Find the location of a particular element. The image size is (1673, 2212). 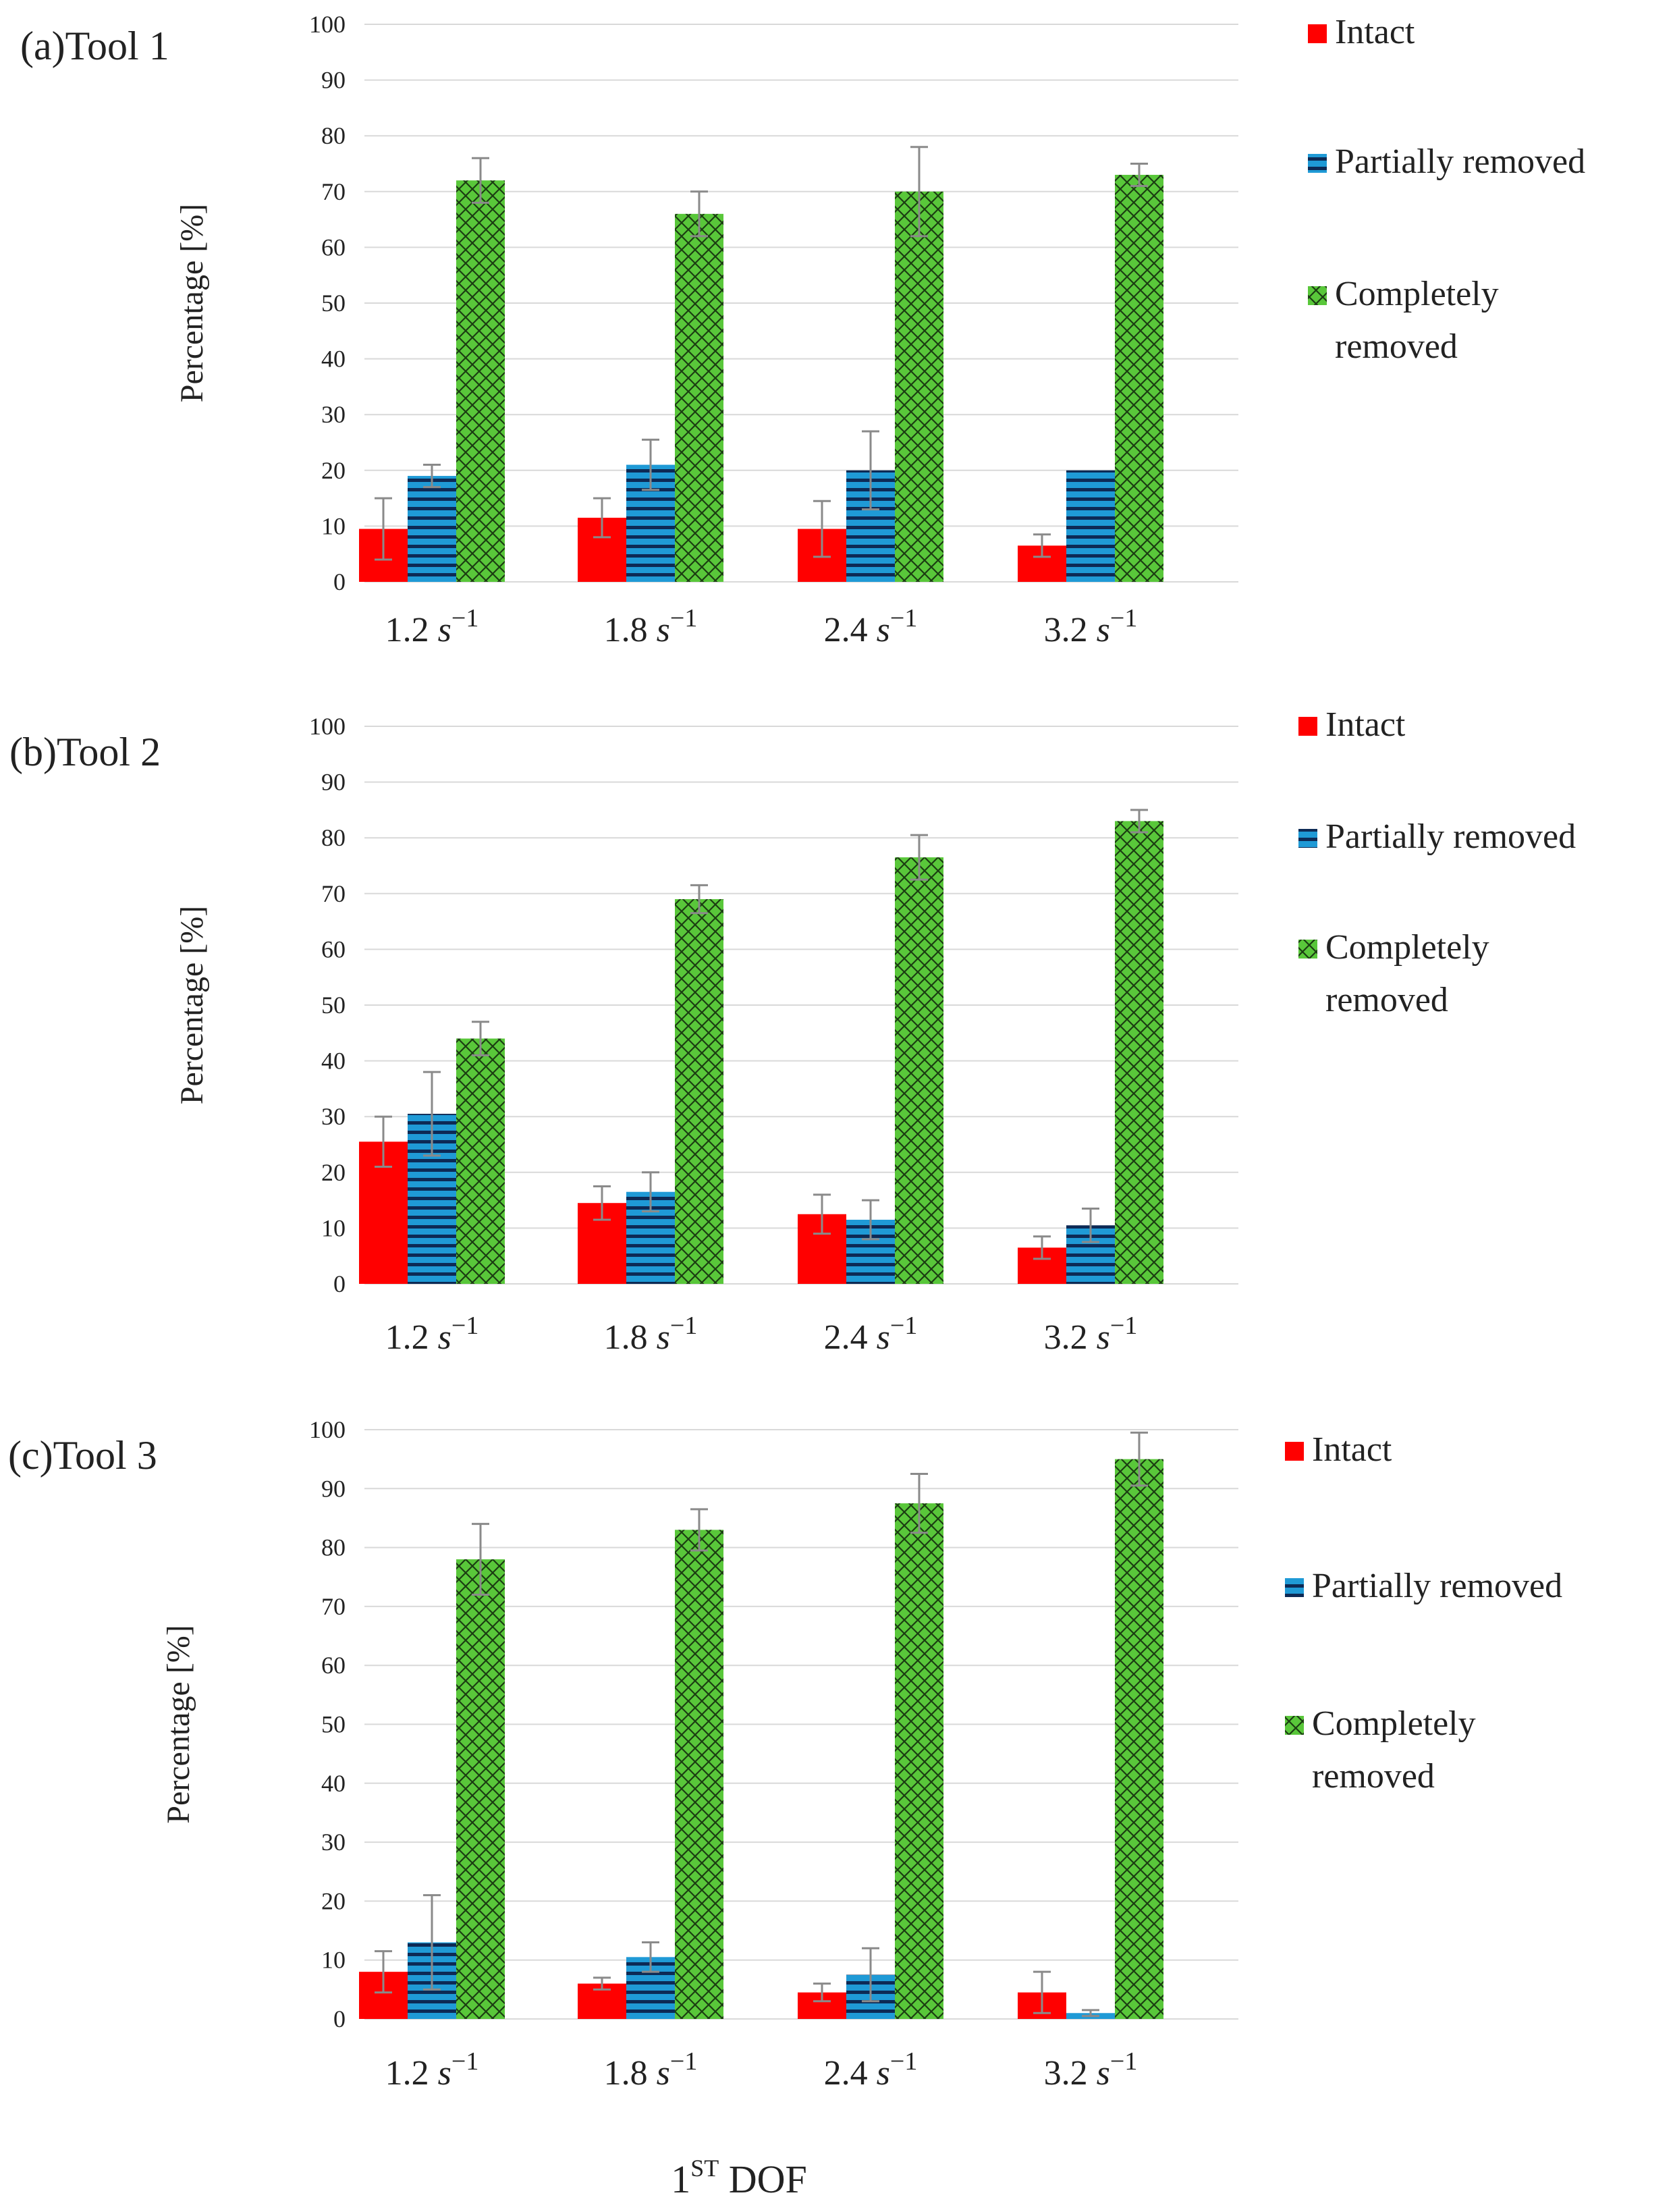

panel-title: (c)Tool 3 is located at coordinates (82, 1455).